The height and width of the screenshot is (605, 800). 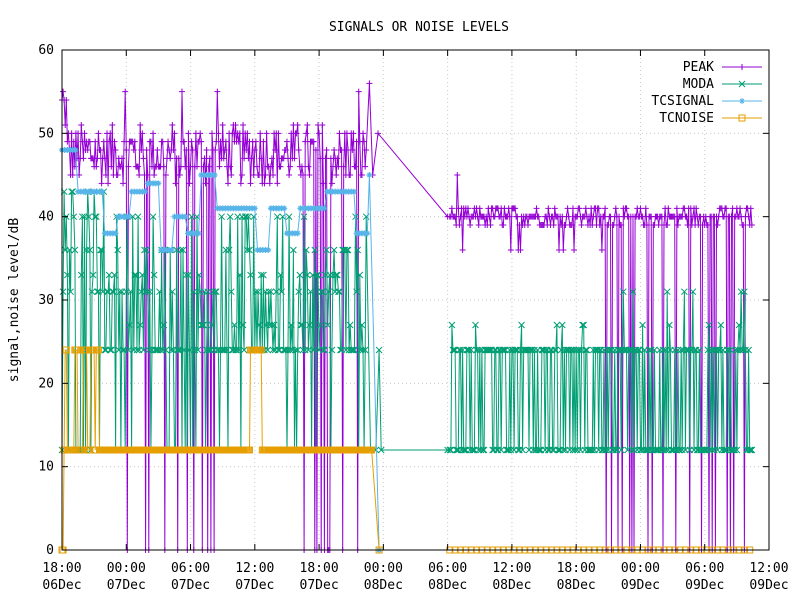 I want to click on legend-marker, so click(x=742, y=118).